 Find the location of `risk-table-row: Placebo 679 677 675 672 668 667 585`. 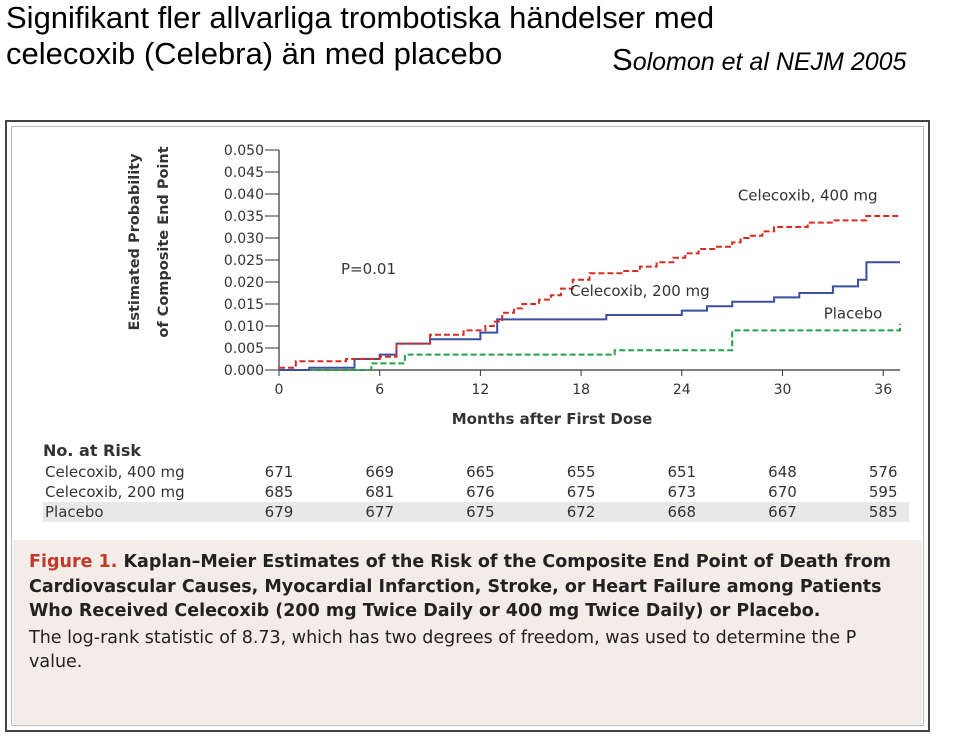

risk-table-row: Placebo 679 677 675 672 668 667 585 is located at coordinates (476, 512).